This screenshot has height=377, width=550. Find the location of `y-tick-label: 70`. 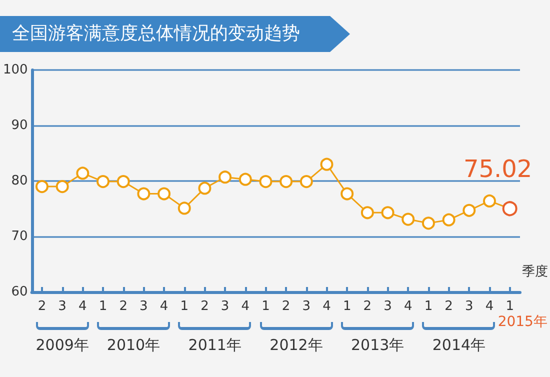

y-tick-label: 70 is located at coordinates (19, 236).